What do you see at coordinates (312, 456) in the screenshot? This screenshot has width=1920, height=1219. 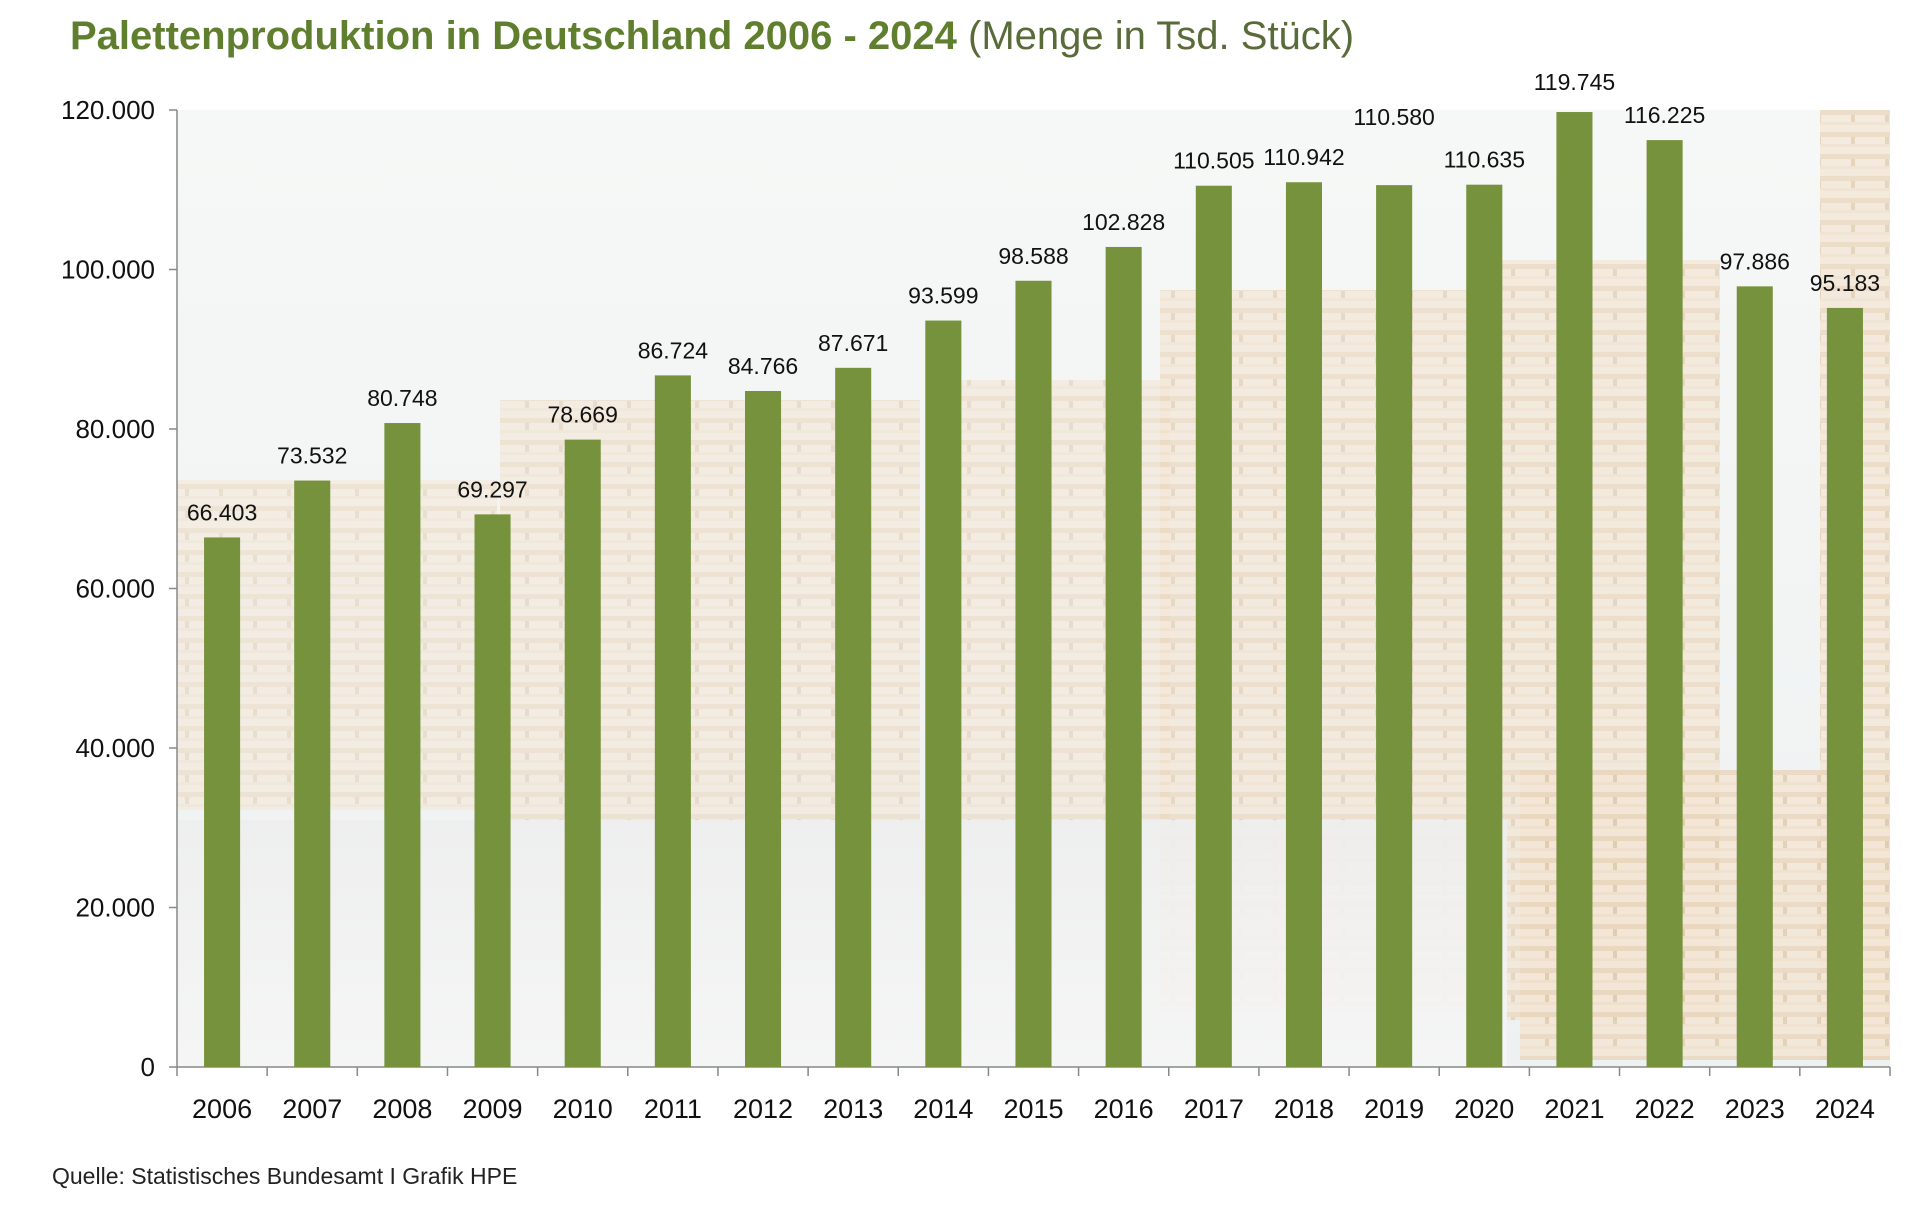 I see `data-label-2007: 73.532` at bounding box center [312, 456].